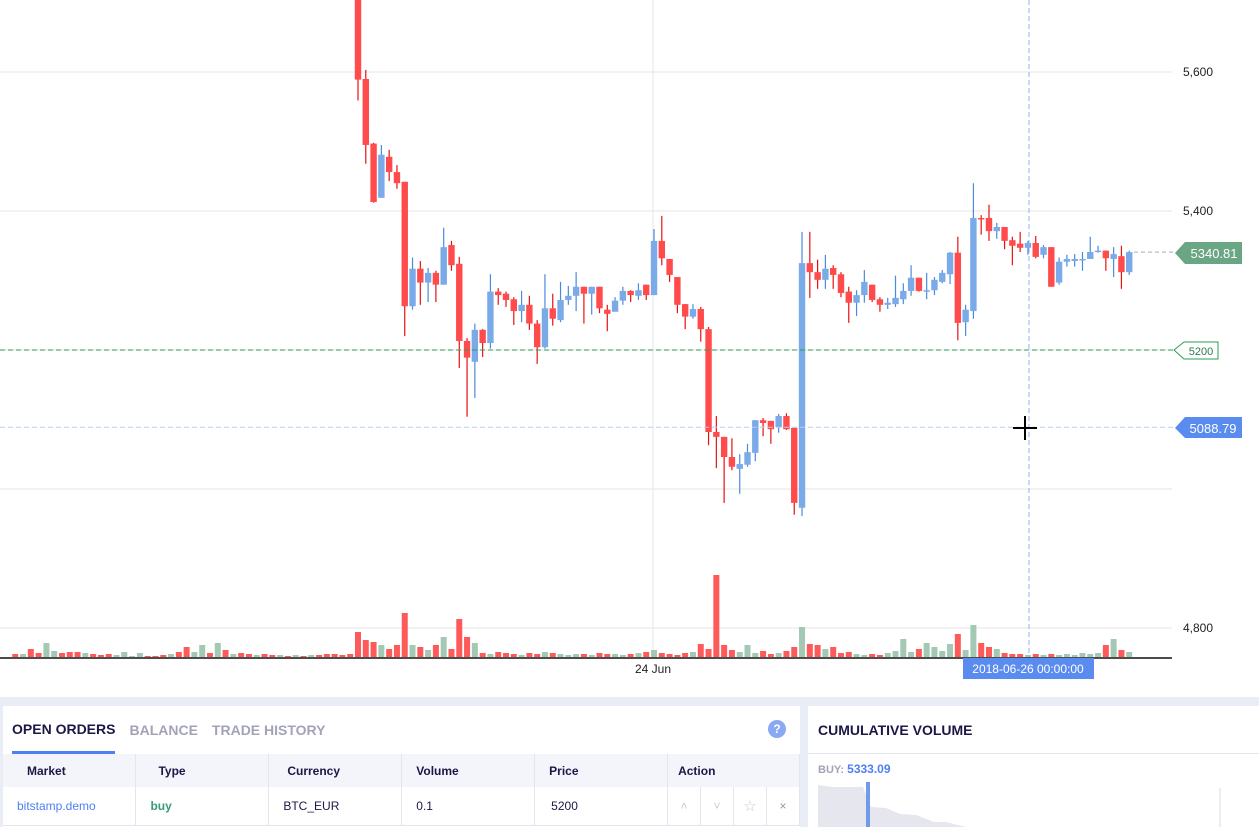 The height and width of the screenshot is (827, 1259). Describe the element at coordinates (717, 806) in the screenshot. I see `move-down-icon: ˅` at that location.